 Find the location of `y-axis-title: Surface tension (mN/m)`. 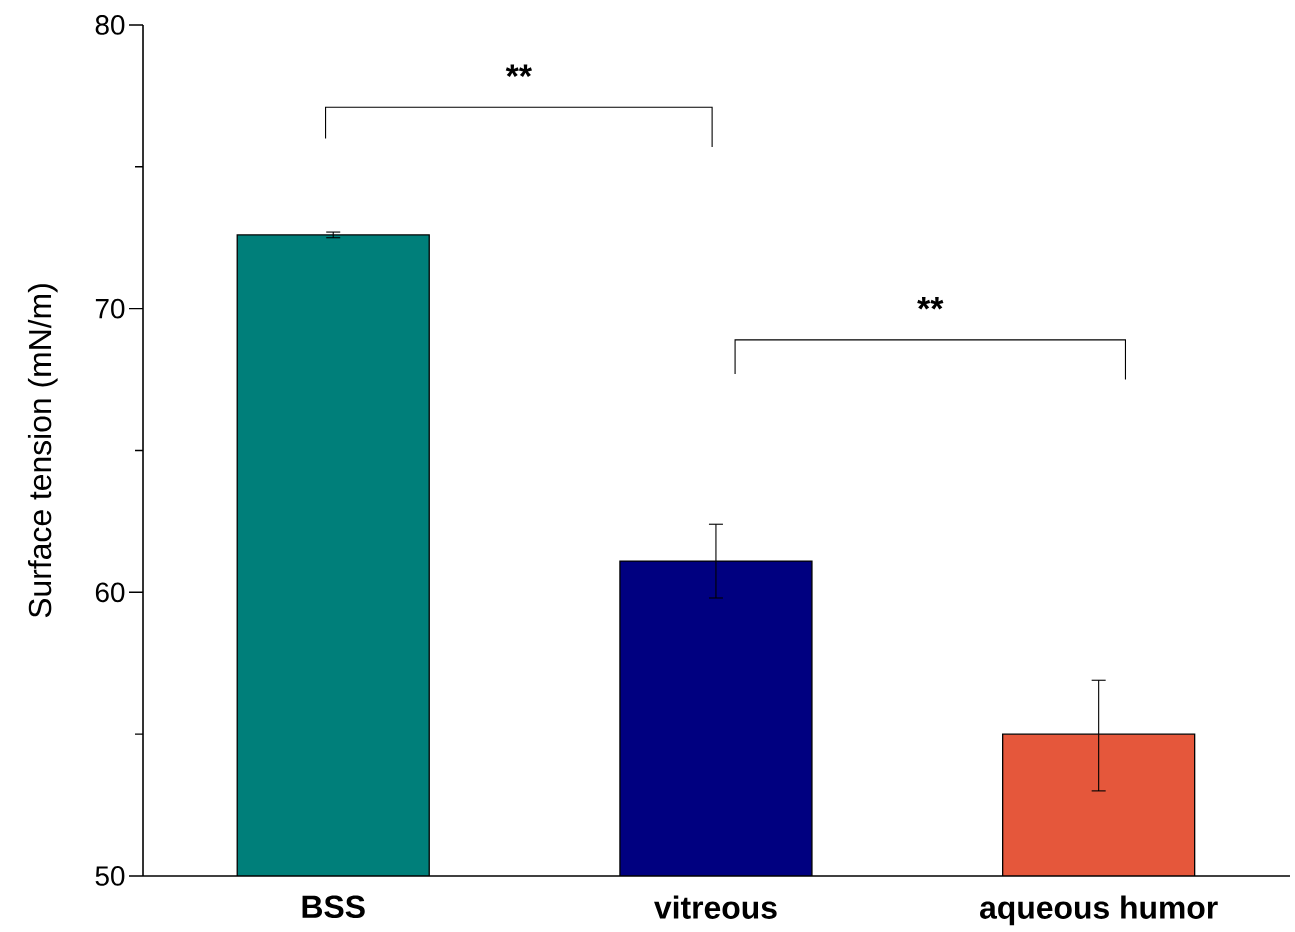

y-axis-title: Surface tension (mN/m) is located at coordinates (42, 451).